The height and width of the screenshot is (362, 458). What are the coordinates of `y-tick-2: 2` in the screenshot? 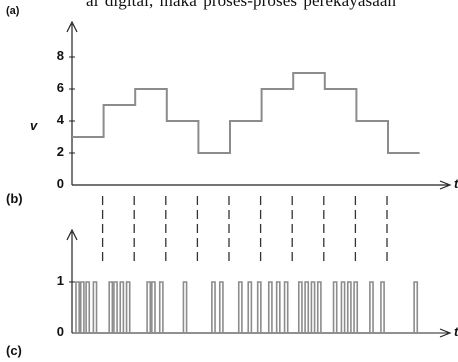 It's located at (60, 151).